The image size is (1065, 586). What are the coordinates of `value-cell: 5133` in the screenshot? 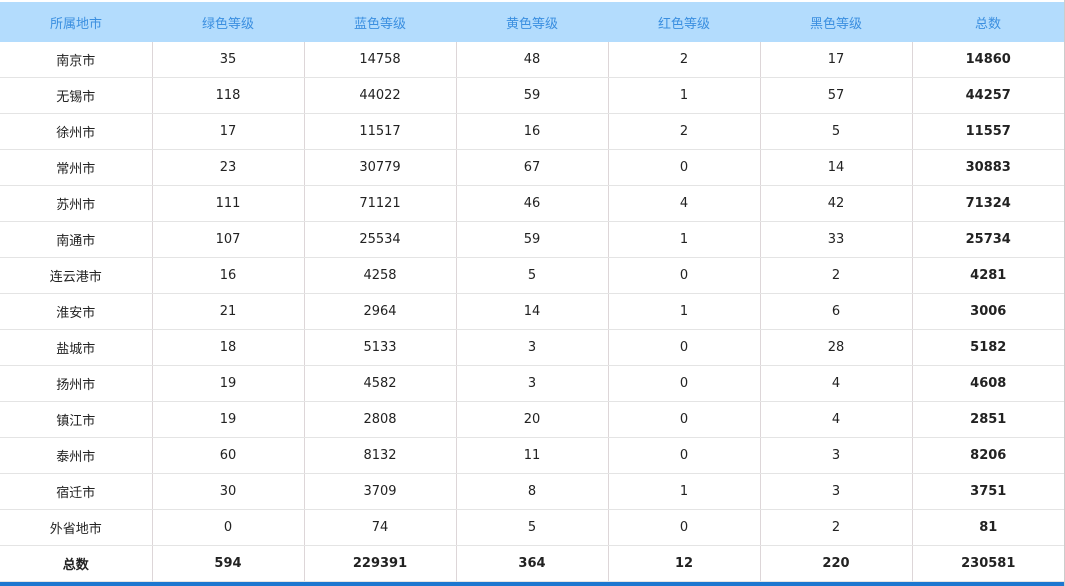 It's located at (380, 347).